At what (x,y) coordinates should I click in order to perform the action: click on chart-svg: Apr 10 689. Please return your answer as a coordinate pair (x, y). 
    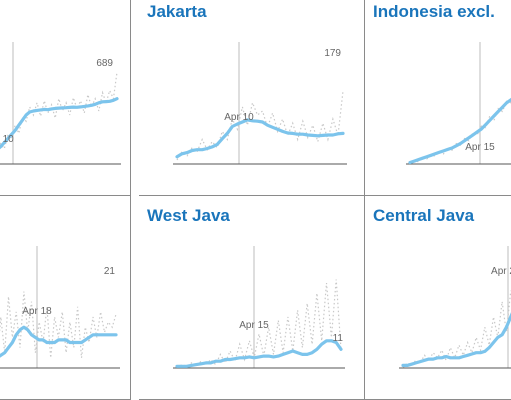
    Looking at the image, I should click on (60, 103).